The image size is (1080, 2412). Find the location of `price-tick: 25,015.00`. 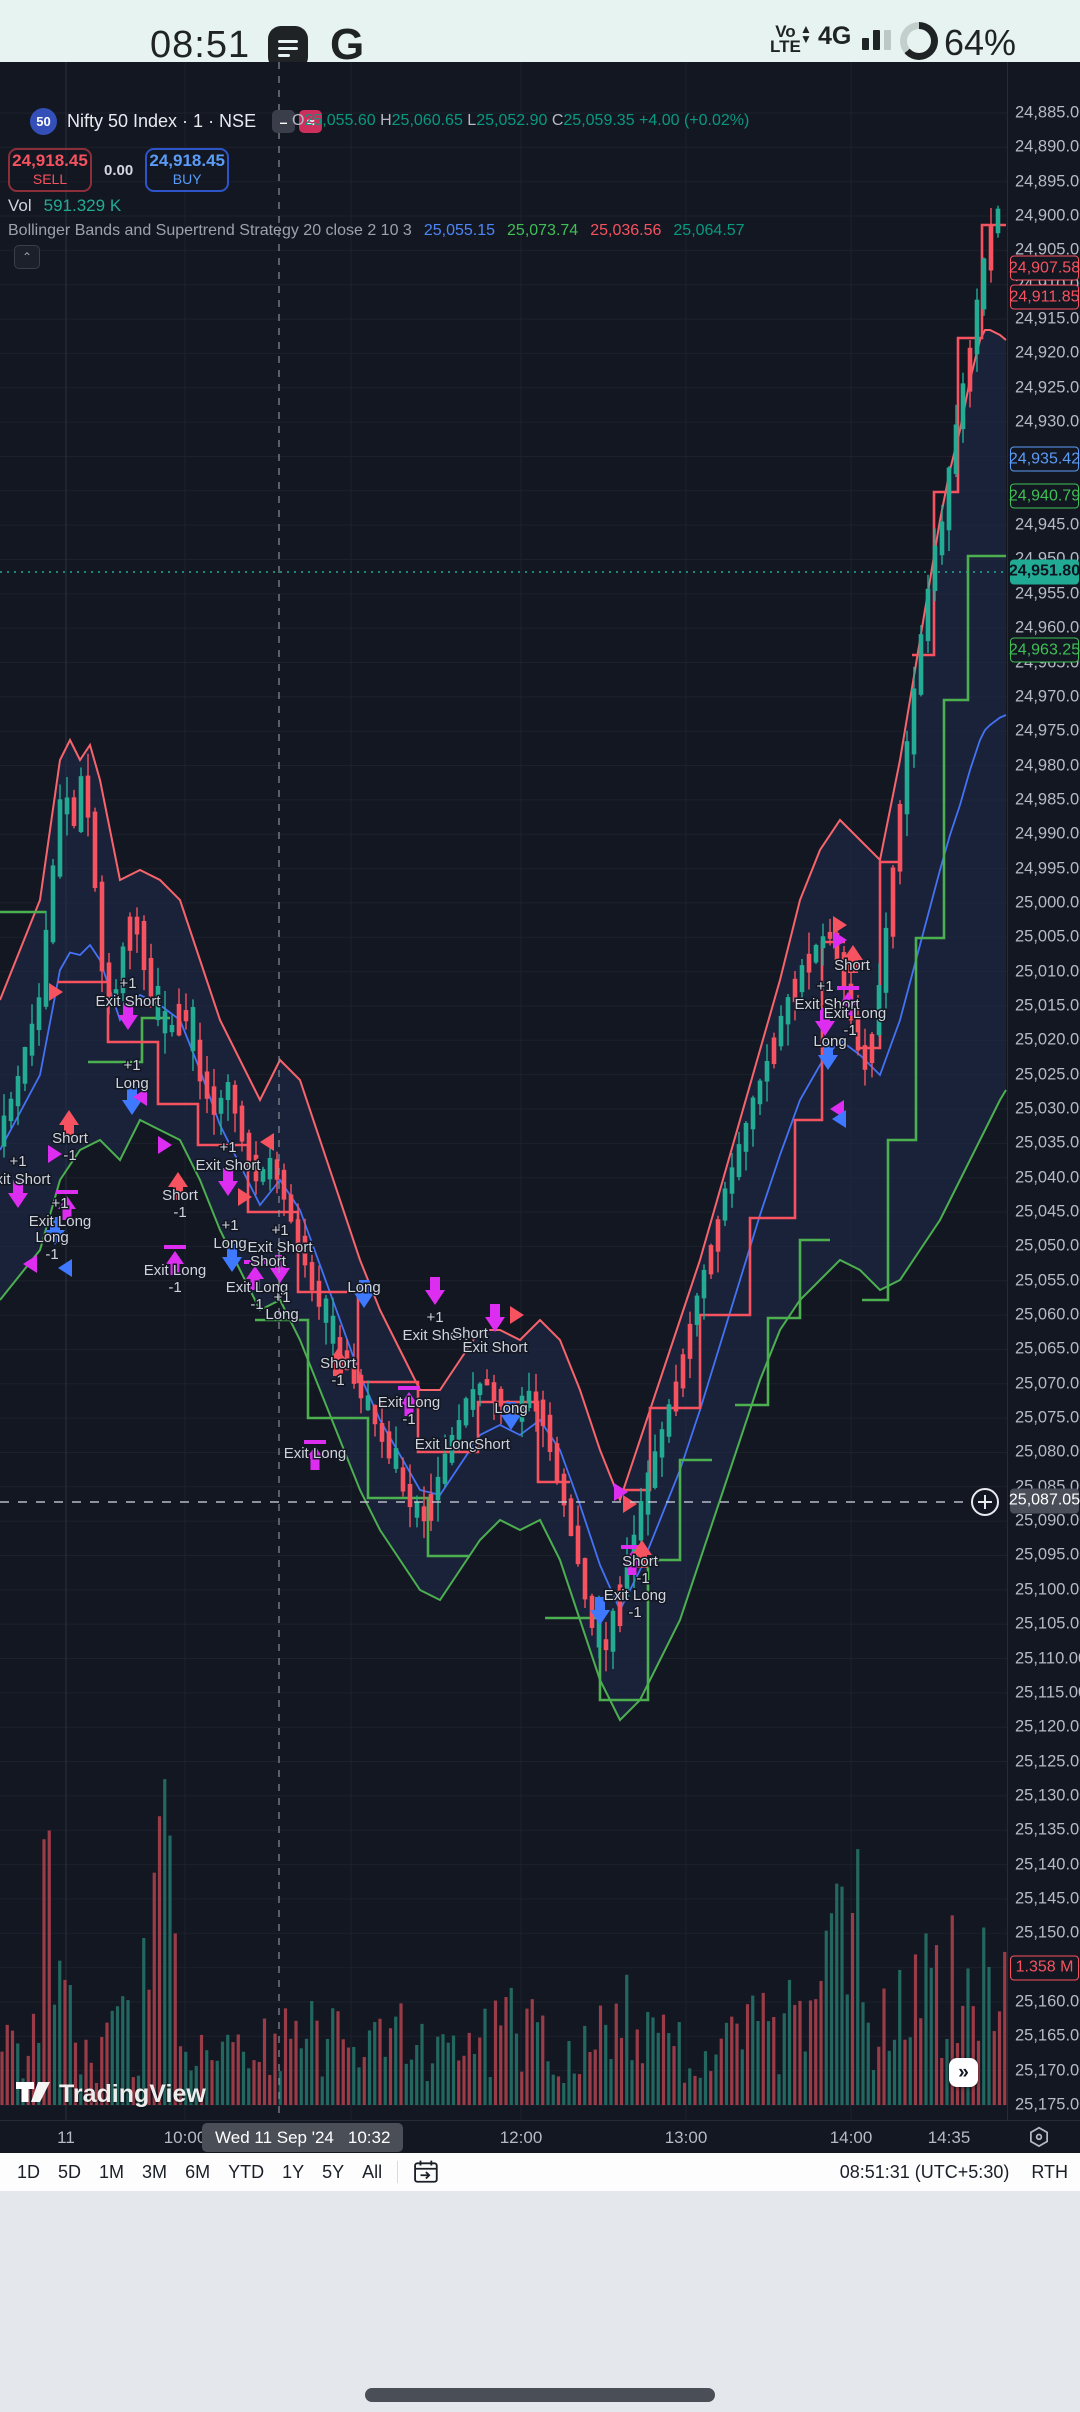

price-tick: 25,015.00 is located at coordinates (1047, 1005).